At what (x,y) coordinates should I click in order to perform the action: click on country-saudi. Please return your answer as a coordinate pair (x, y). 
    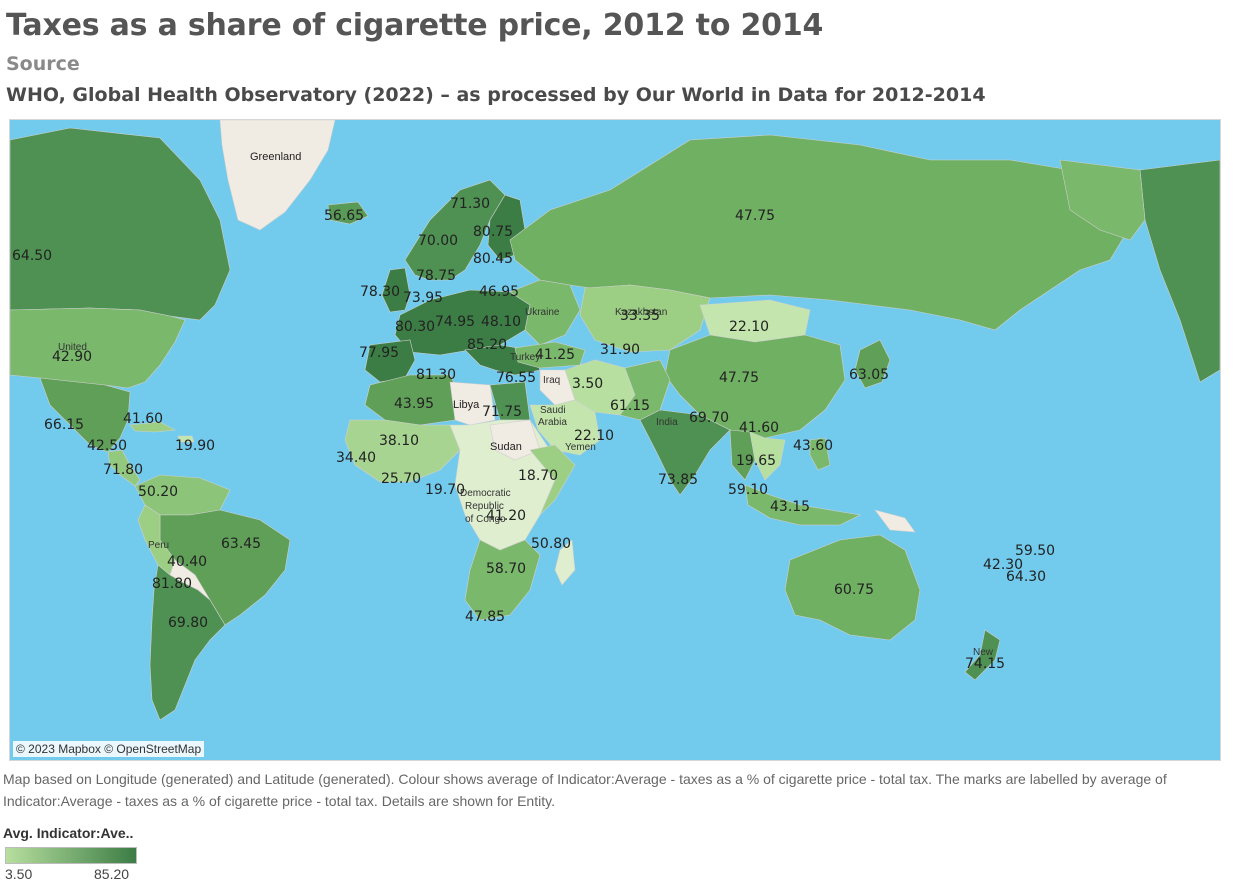
    Looking at the image, I should click on (565, 427).